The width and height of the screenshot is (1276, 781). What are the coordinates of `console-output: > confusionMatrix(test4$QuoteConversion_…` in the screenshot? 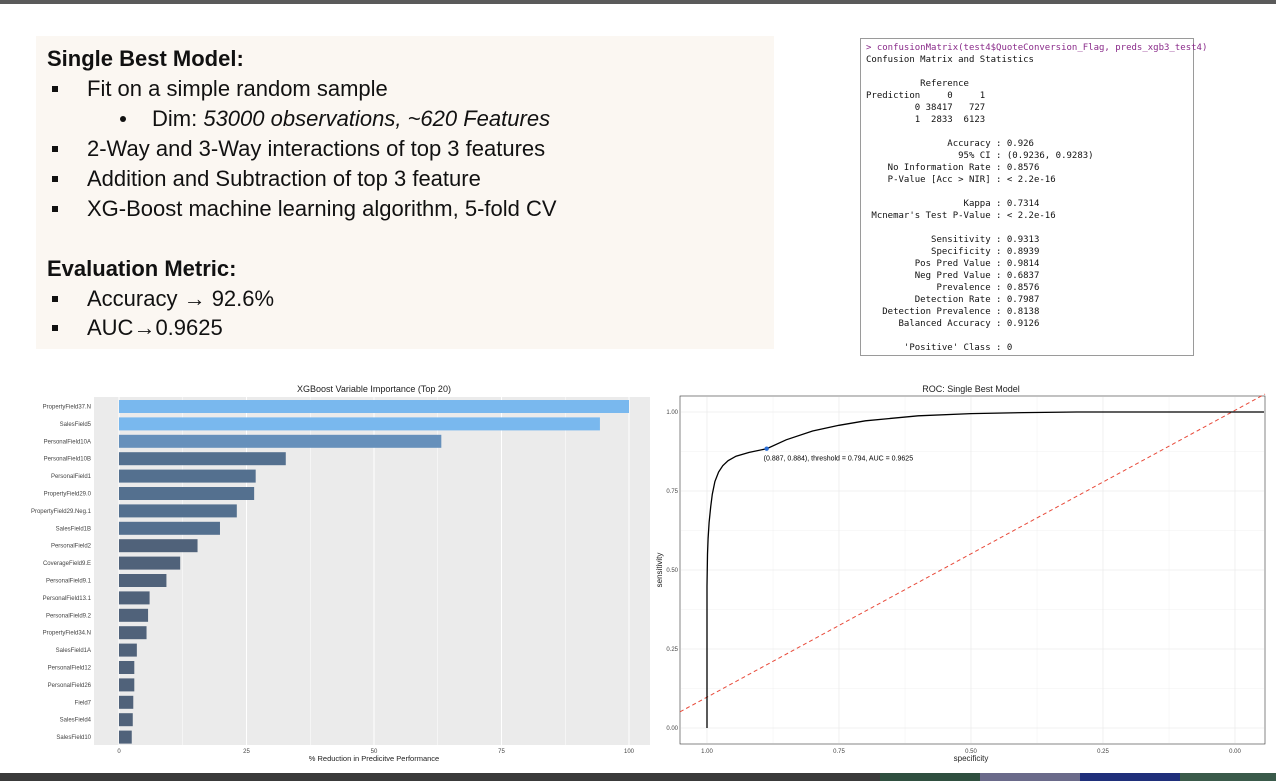 It's located at (1033, 197).